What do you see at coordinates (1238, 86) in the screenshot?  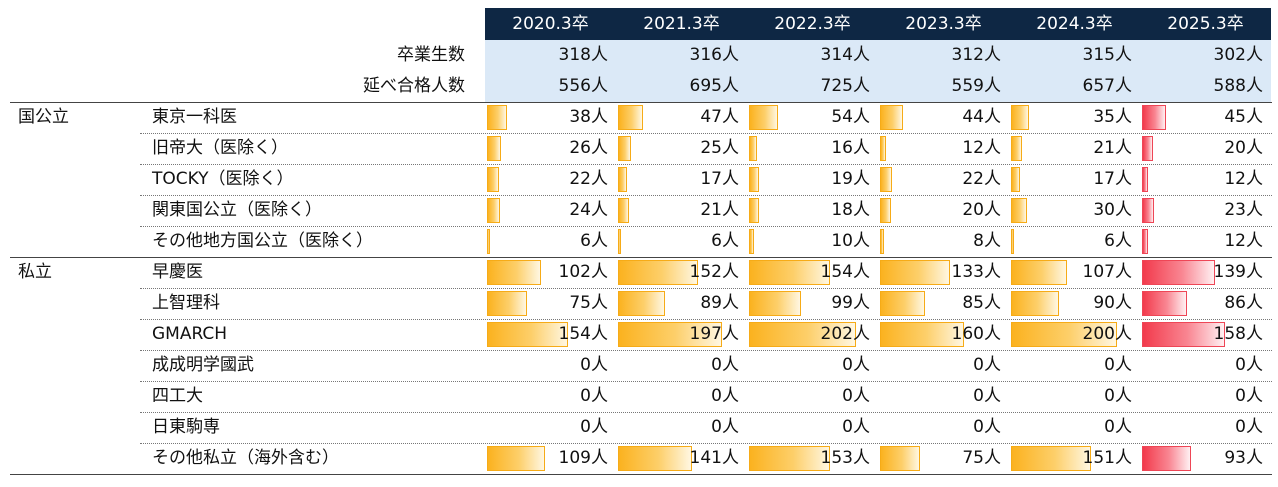 I see `summary-value: 588人` at bounding box center [1238, 86].